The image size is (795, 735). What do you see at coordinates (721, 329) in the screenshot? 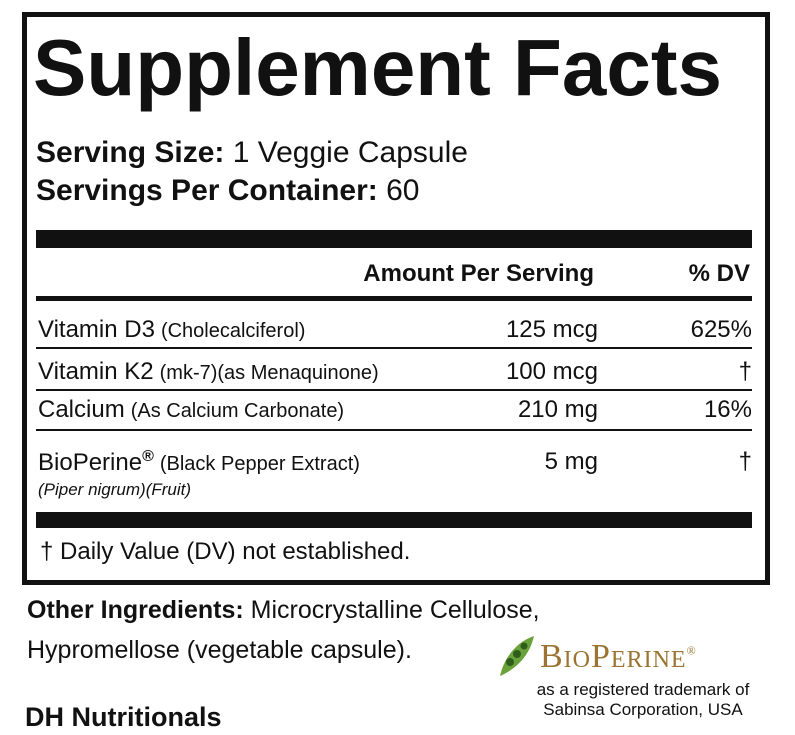
I see `dv: 625%` at bounding box center [721, 329].